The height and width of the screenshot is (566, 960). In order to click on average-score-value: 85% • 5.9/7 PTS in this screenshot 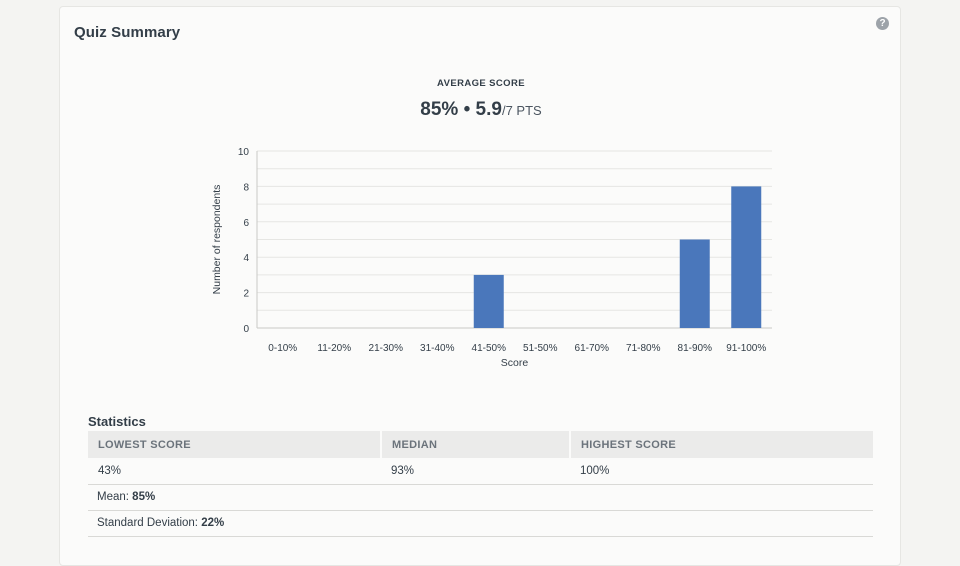, I will do `click(481, 110)`.